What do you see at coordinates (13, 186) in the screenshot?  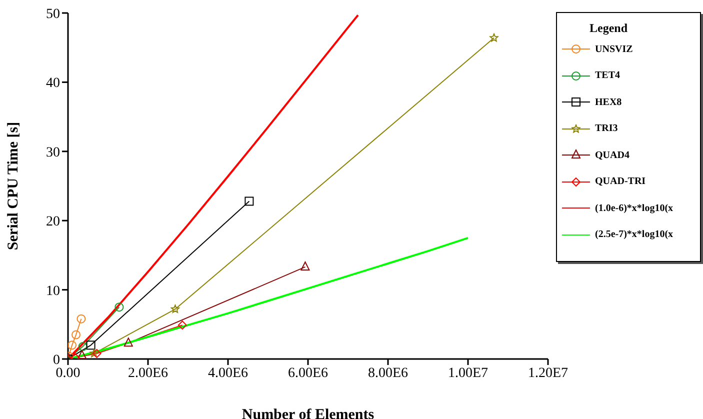 I see `y-axis-title: Serial CPU Time [s]` at bounding box center [13, 186].